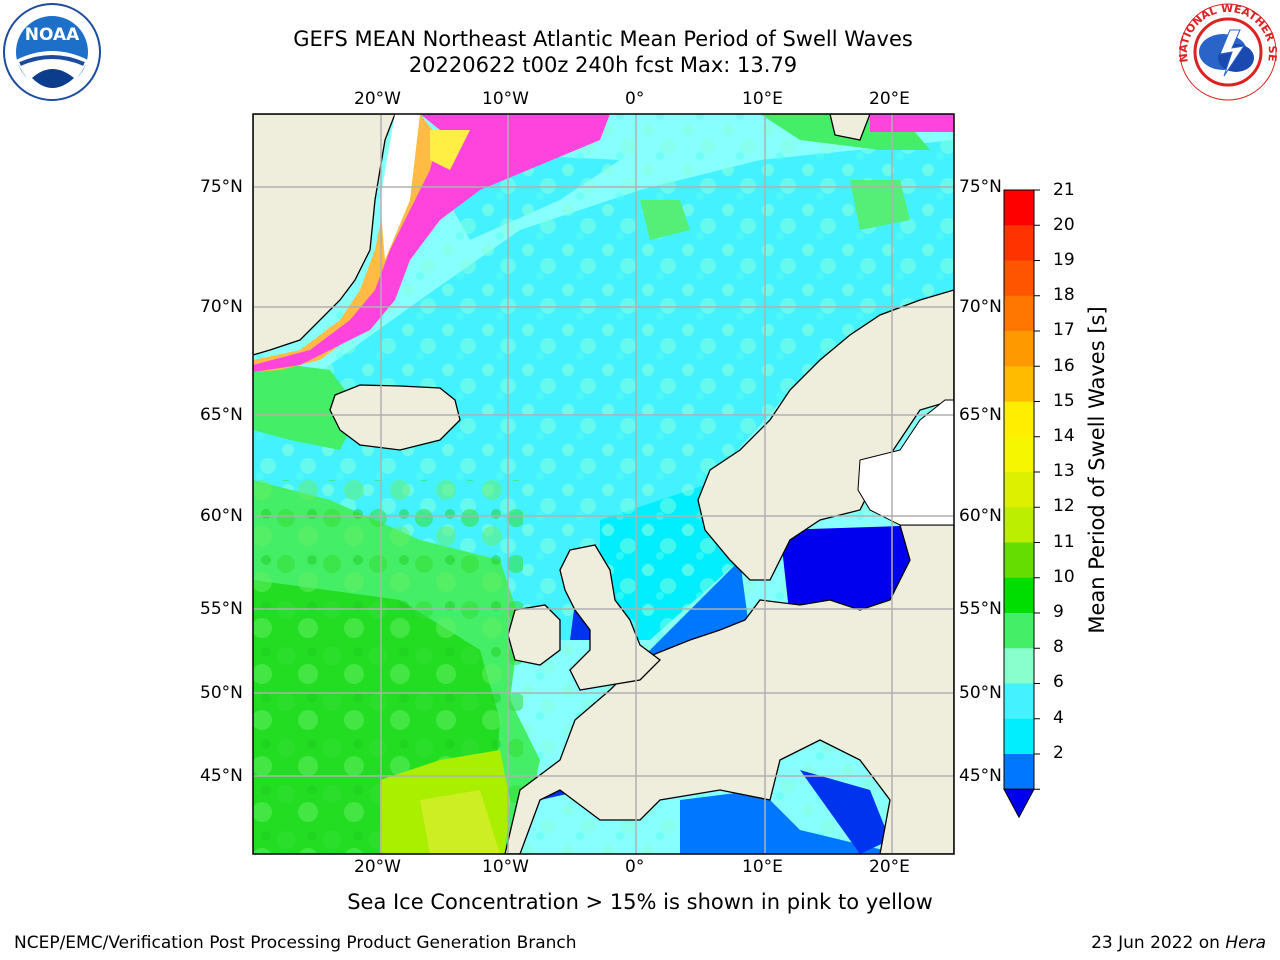 The height and width of the screenshot is (960, 1280). I want to click on lat-tick-right: 65°N, so click(980, 415).